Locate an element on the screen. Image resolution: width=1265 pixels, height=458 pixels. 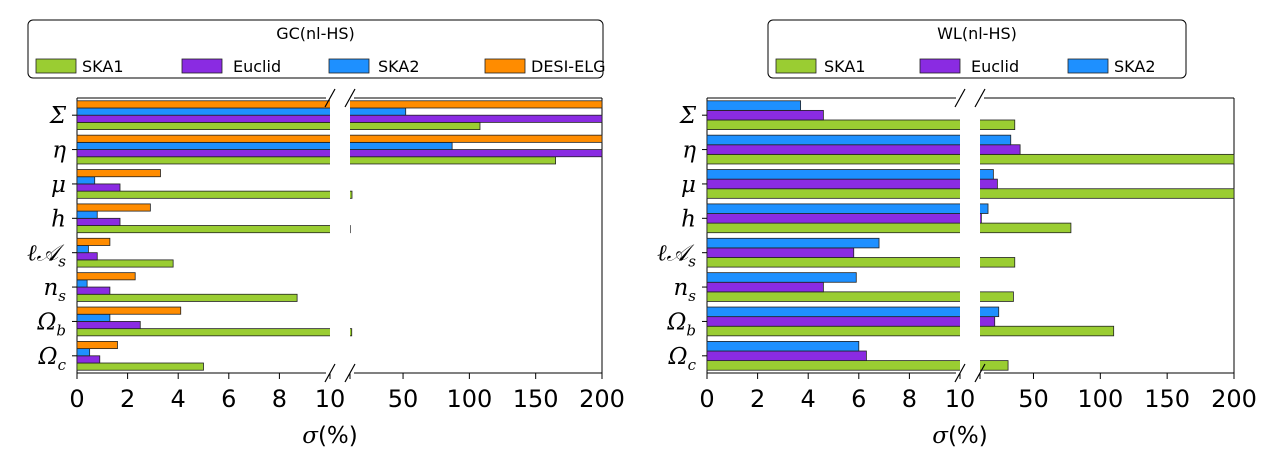
bar-SKA2-ns is located at coordinates (82, 283).